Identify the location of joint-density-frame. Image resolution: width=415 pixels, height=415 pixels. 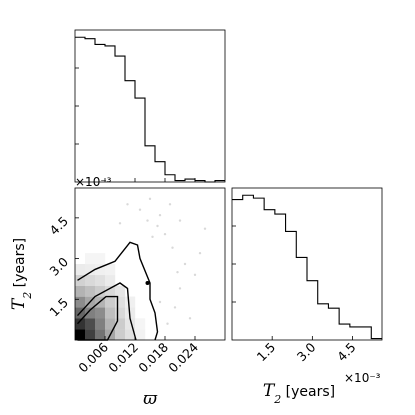
(150, 264).